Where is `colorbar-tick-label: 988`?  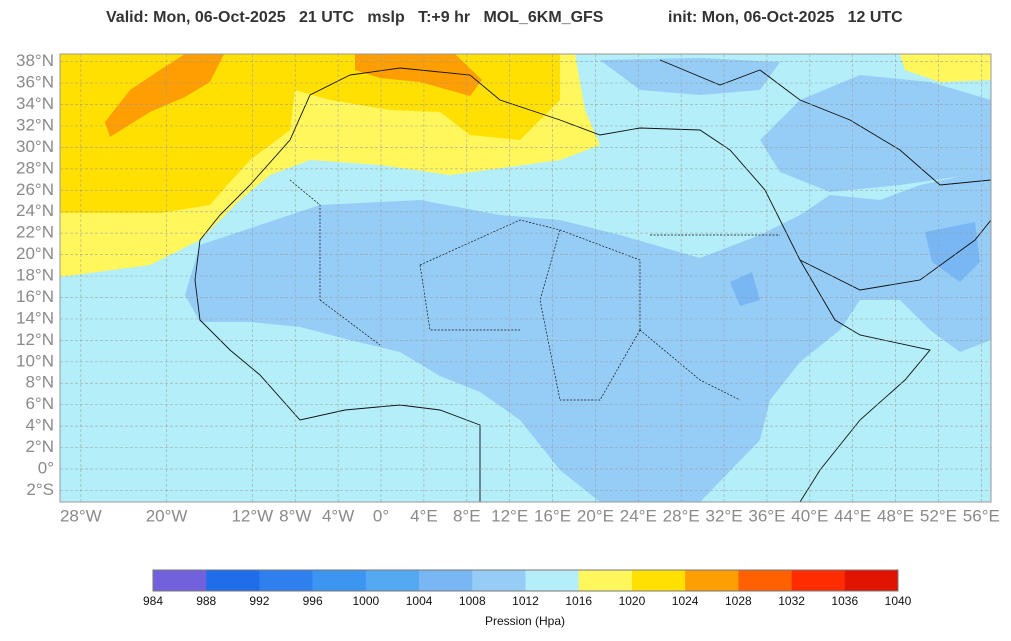 colorbar-tick-label: 988 is located at coordinates (206, 601).